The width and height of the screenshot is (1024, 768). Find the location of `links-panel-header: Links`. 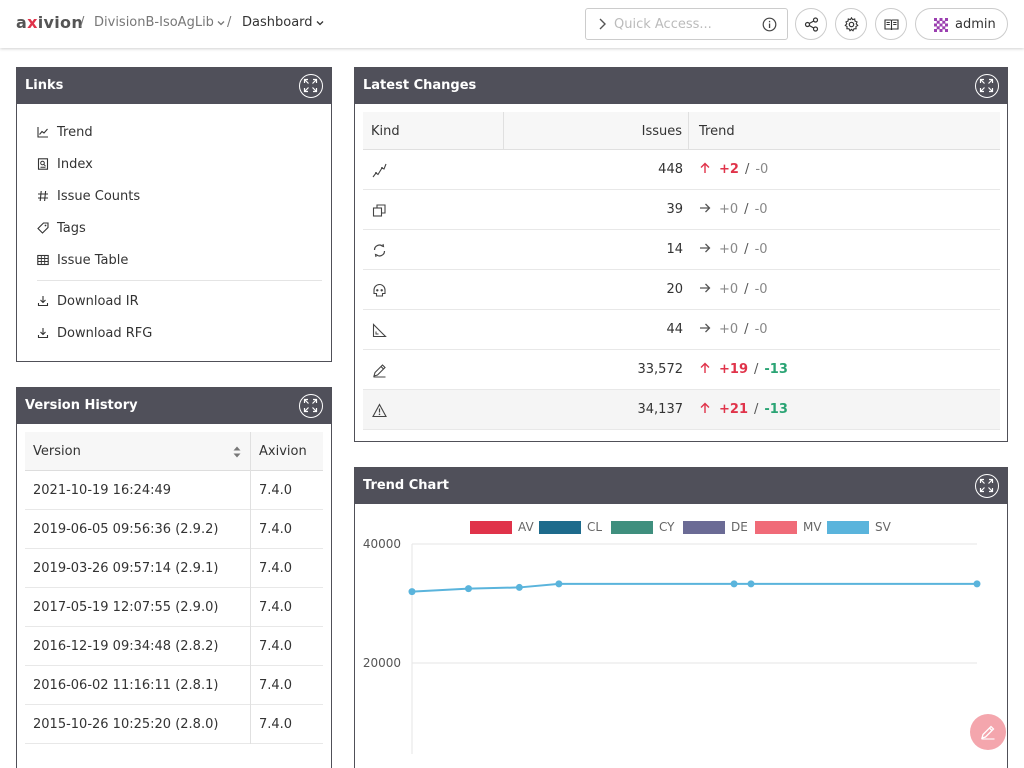

links-panel-header: Links is located at coordinates (174, 86).